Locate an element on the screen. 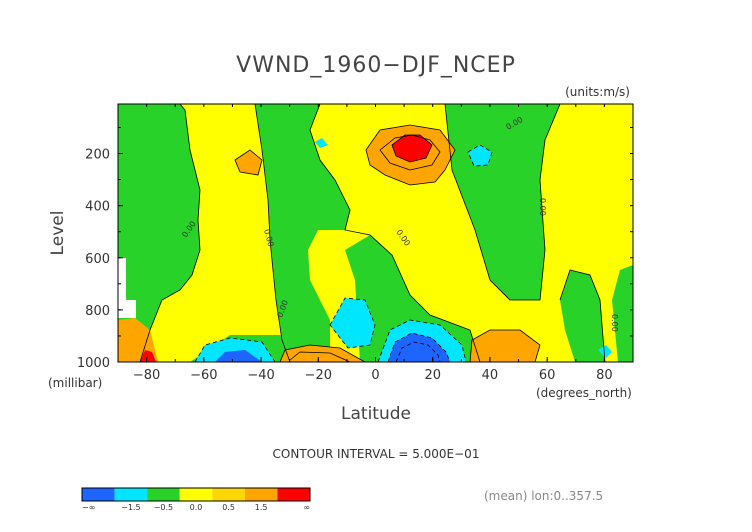  legend-frame is located at coordinates (196, 494).